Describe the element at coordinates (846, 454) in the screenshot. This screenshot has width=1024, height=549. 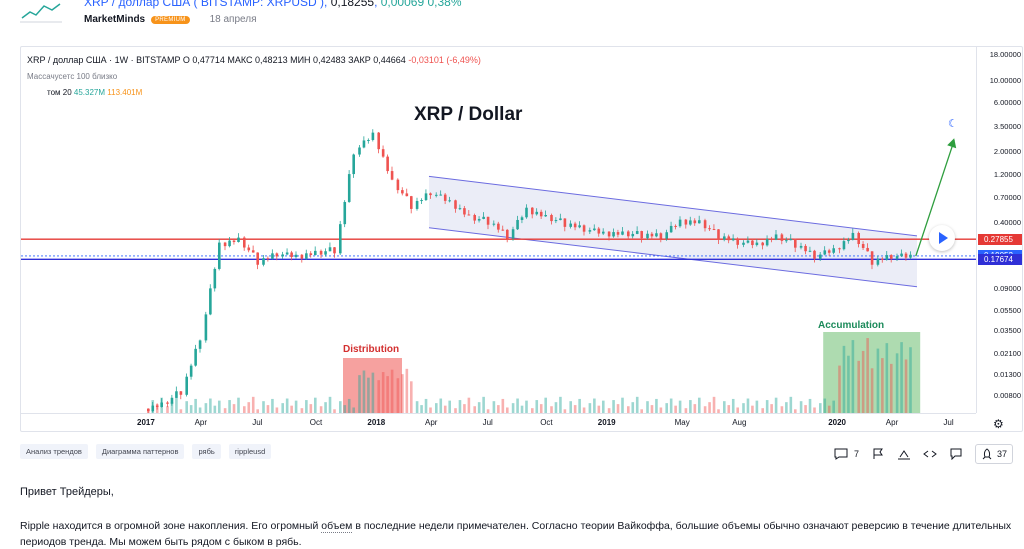
I see `comments-button: 7` at that location.